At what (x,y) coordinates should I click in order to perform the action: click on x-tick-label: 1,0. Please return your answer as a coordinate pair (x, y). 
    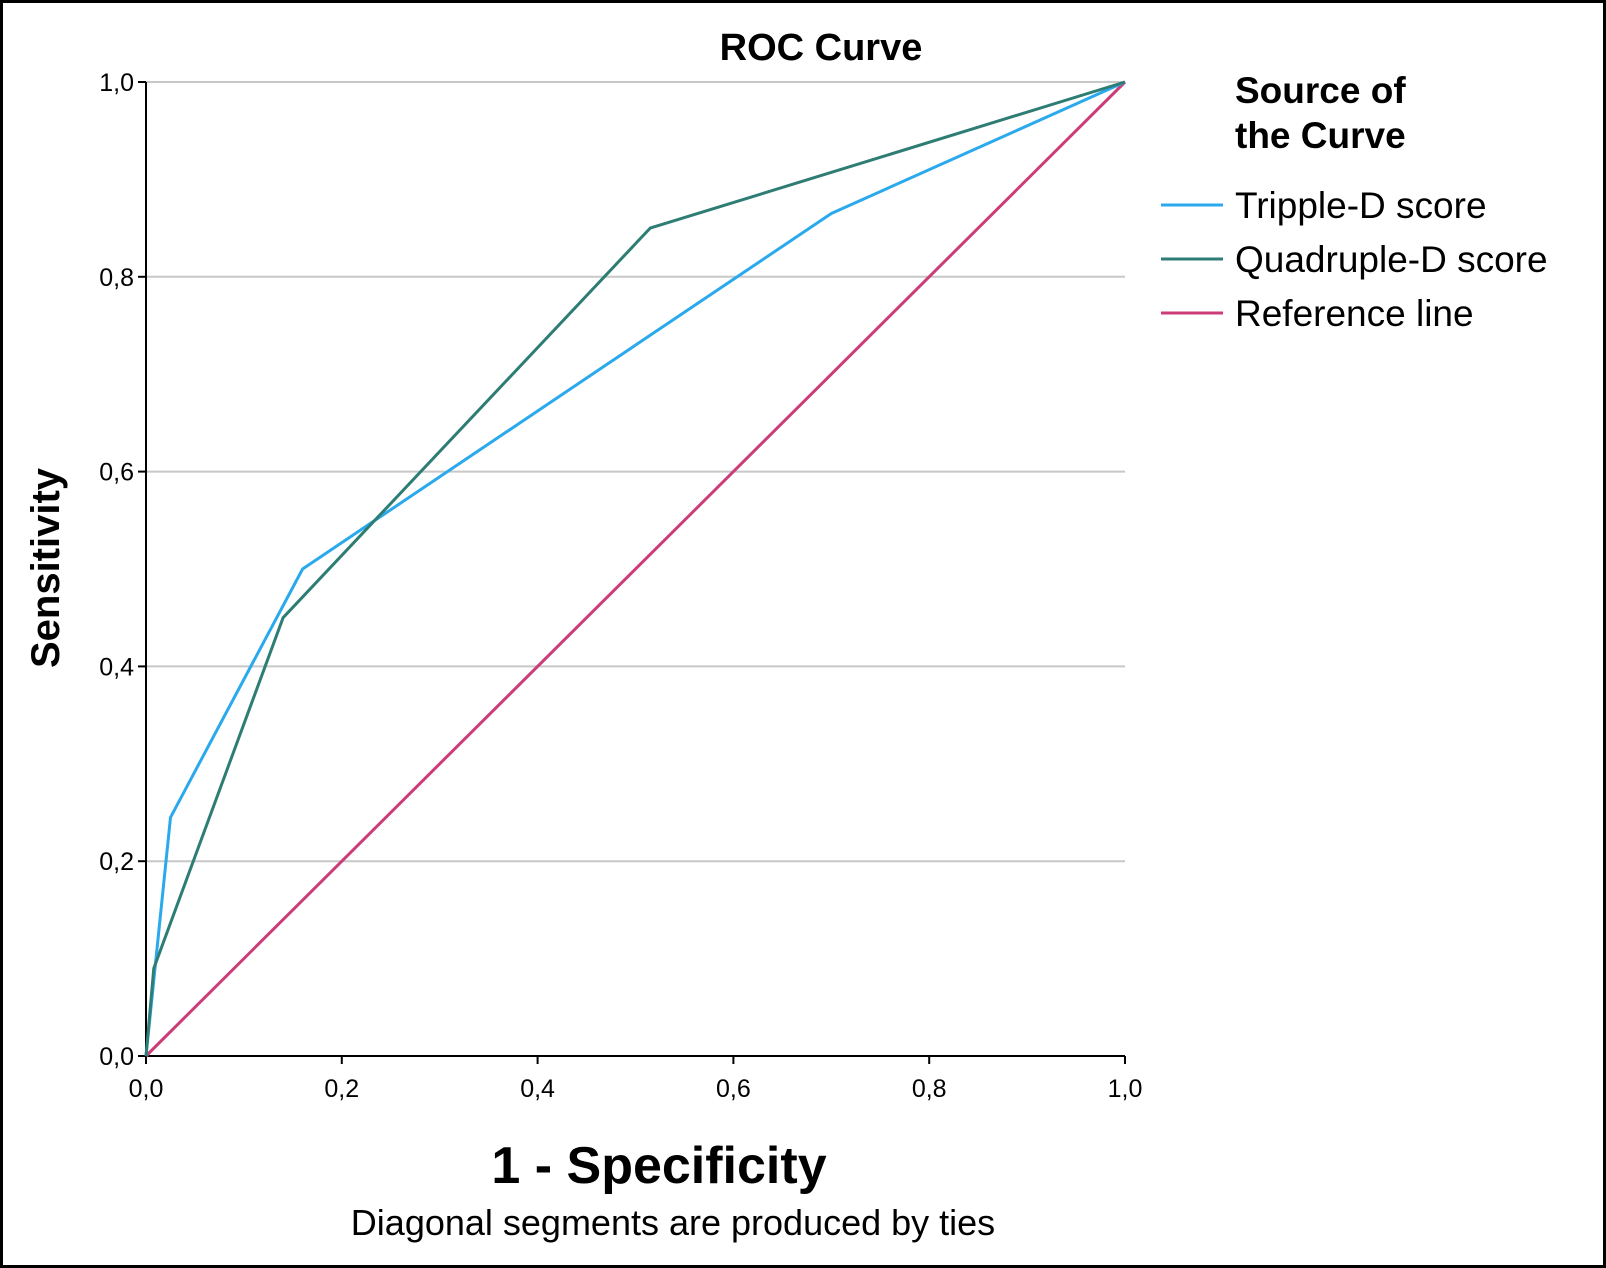
    Looking at the image, I should click on (1125, 1089).